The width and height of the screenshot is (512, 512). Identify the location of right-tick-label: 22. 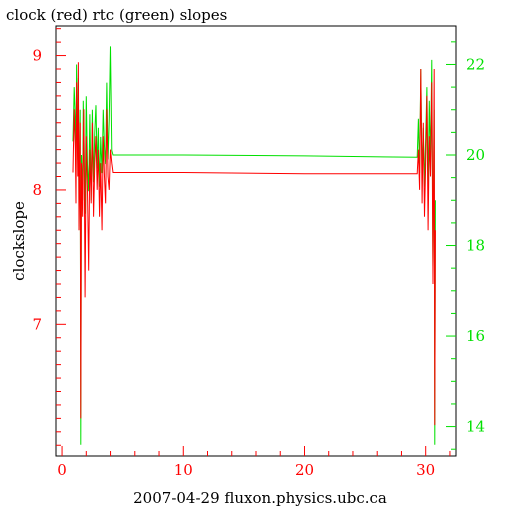
(475, 64).